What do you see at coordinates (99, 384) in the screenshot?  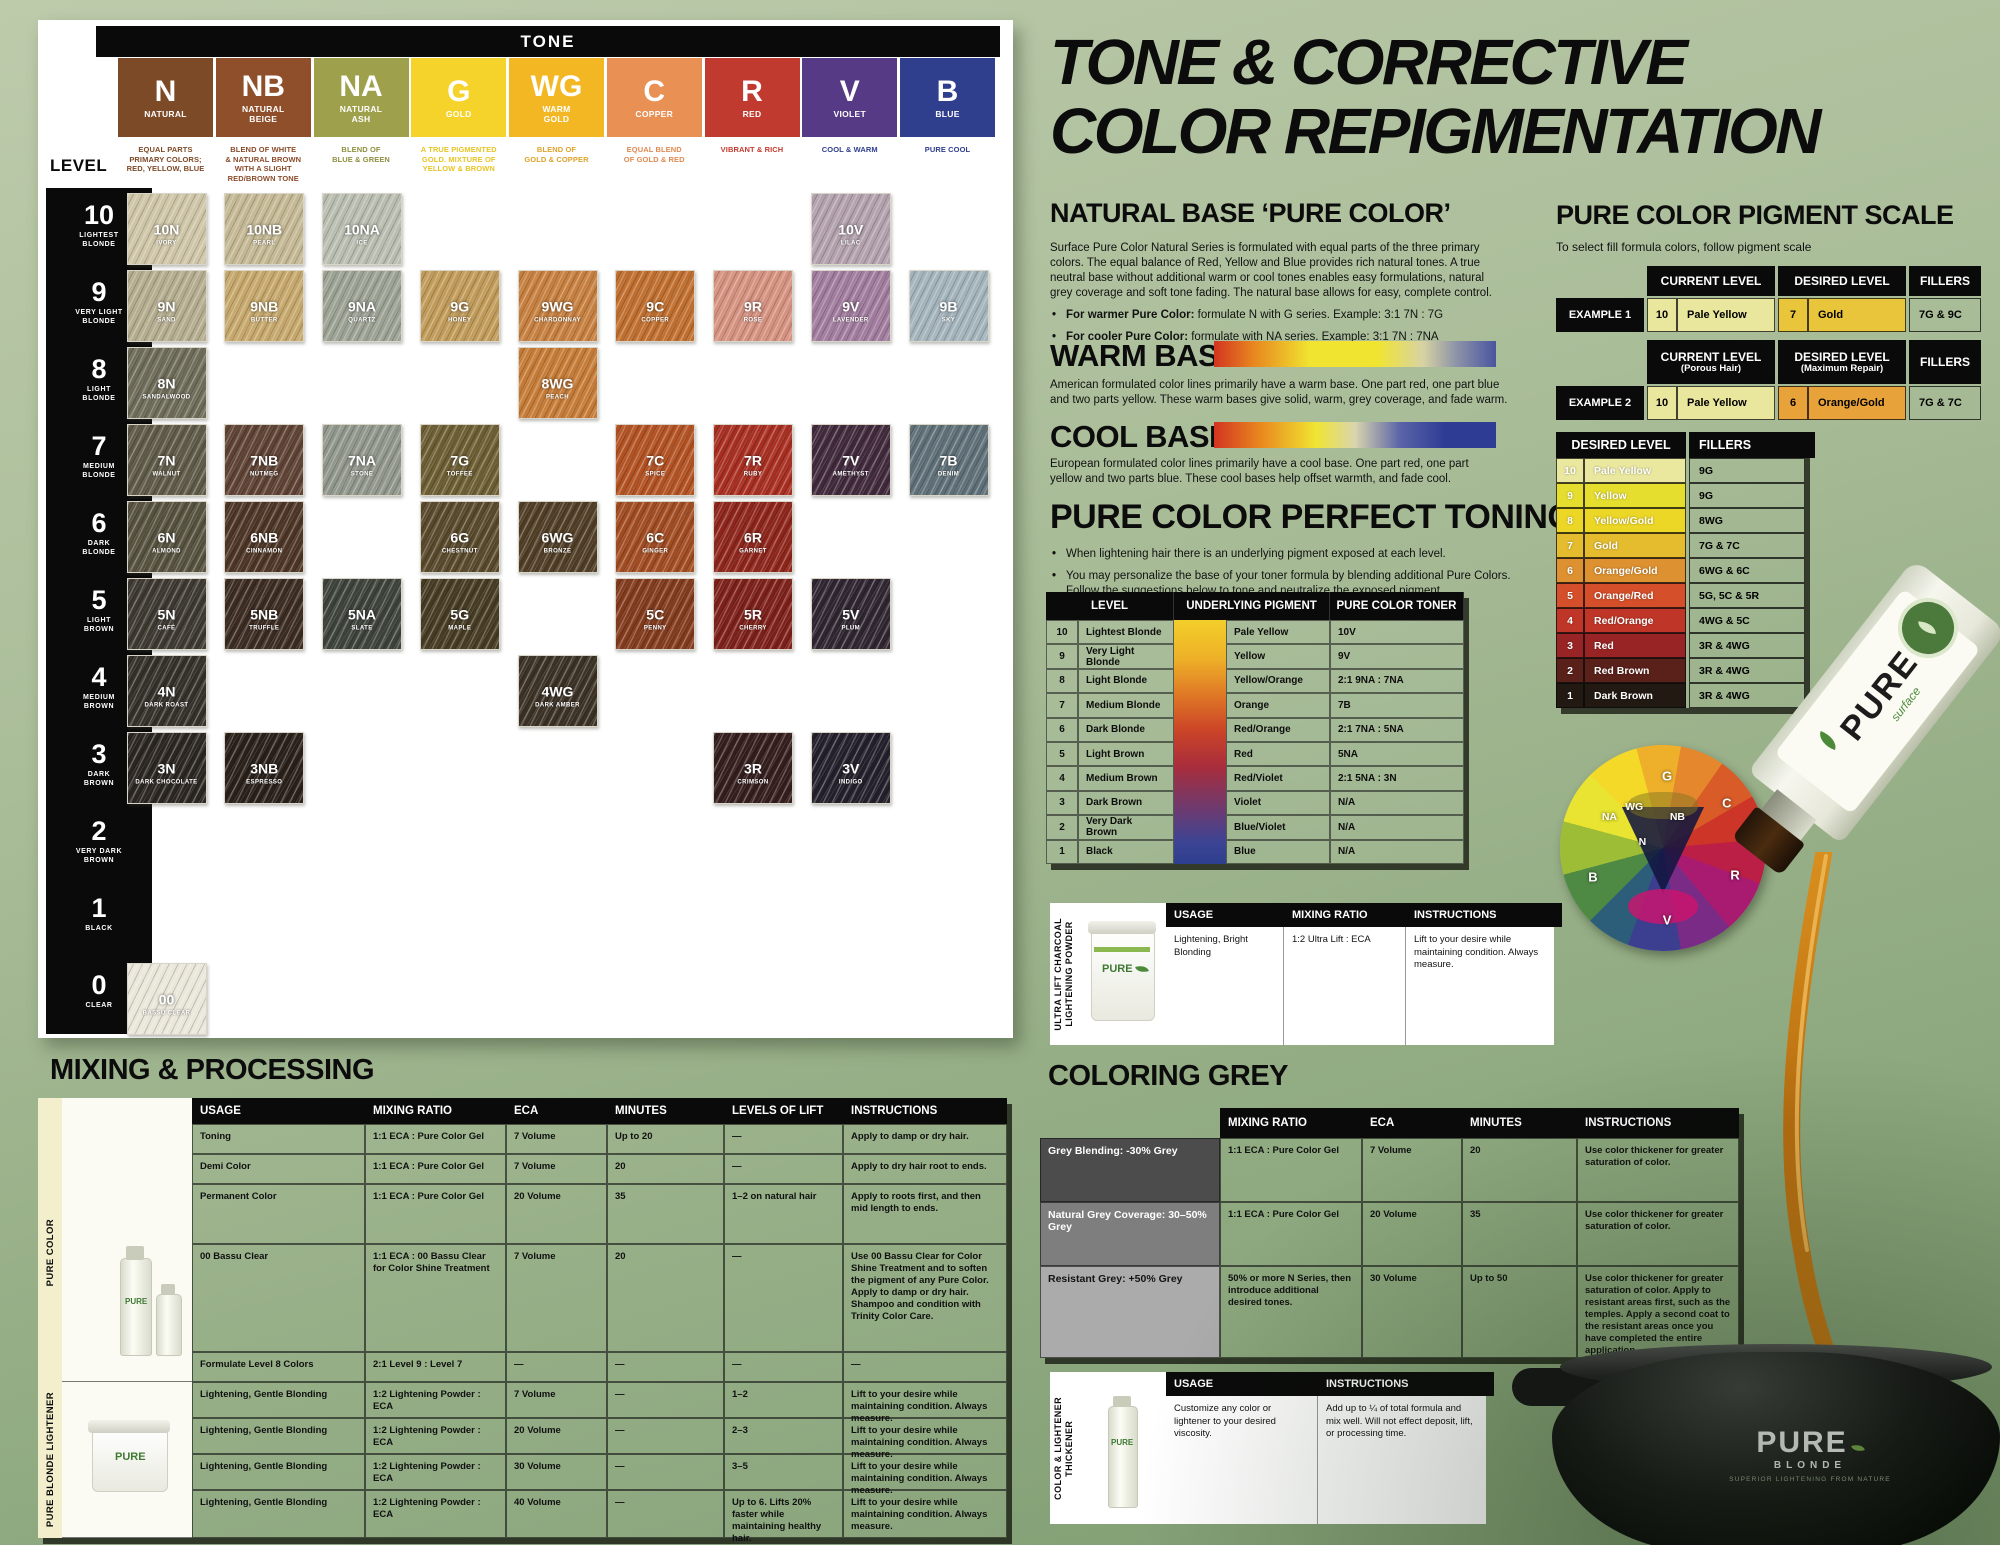 I see `level-row-8: 8 LIGHT BLONDE` at bounding box center [99, 384].